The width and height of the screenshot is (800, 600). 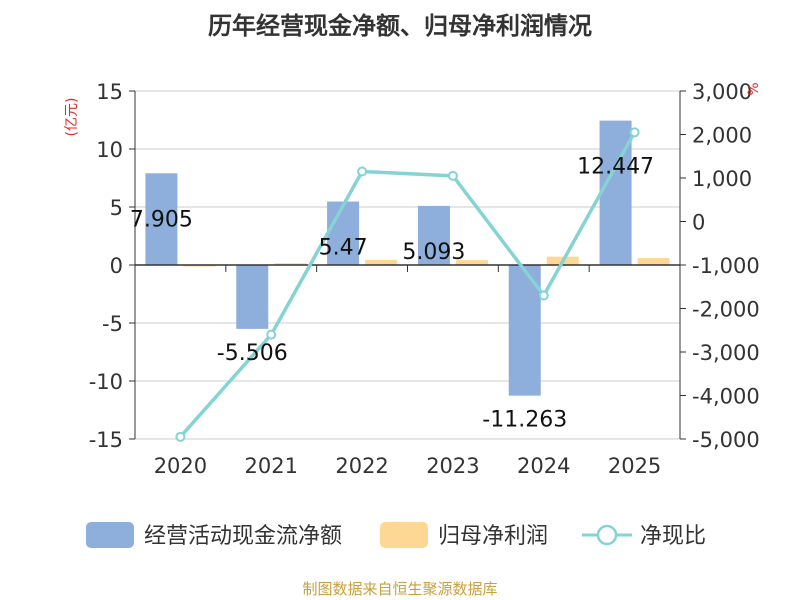 I want to click on right-tick-label: -1,000, so click(x=726, y=266).